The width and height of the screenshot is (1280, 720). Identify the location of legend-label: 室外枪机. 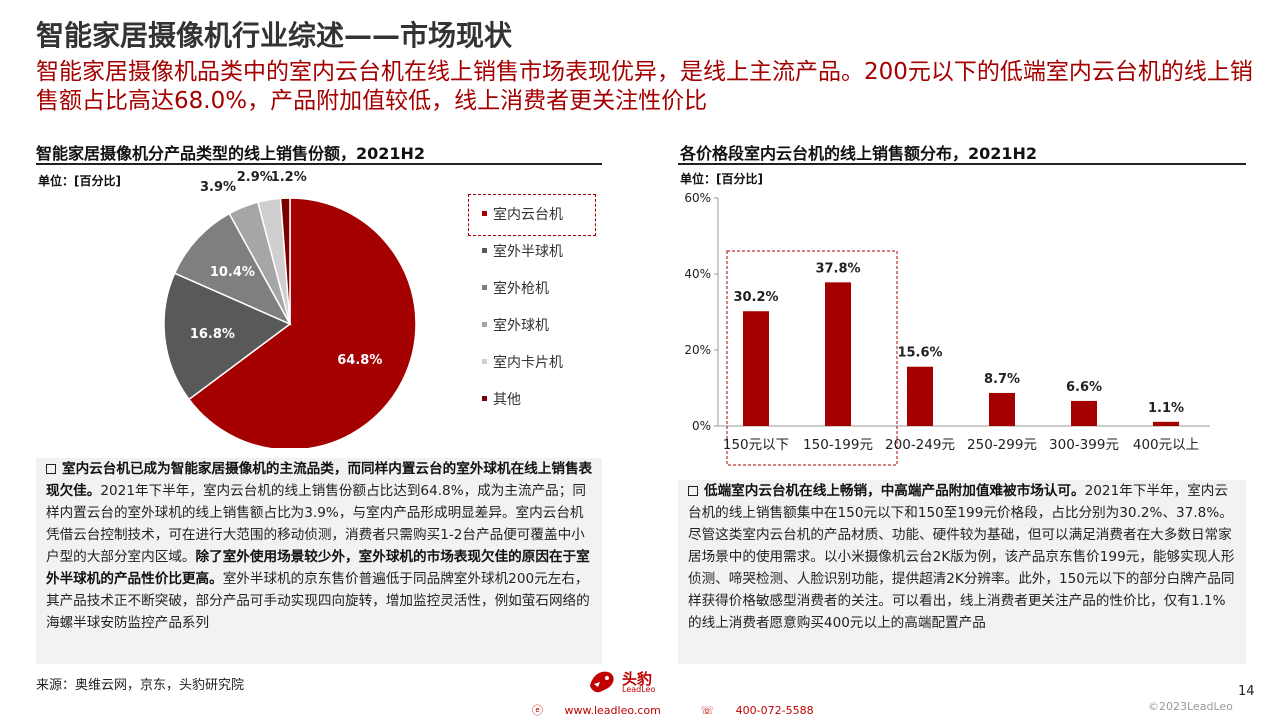
(521, 289).